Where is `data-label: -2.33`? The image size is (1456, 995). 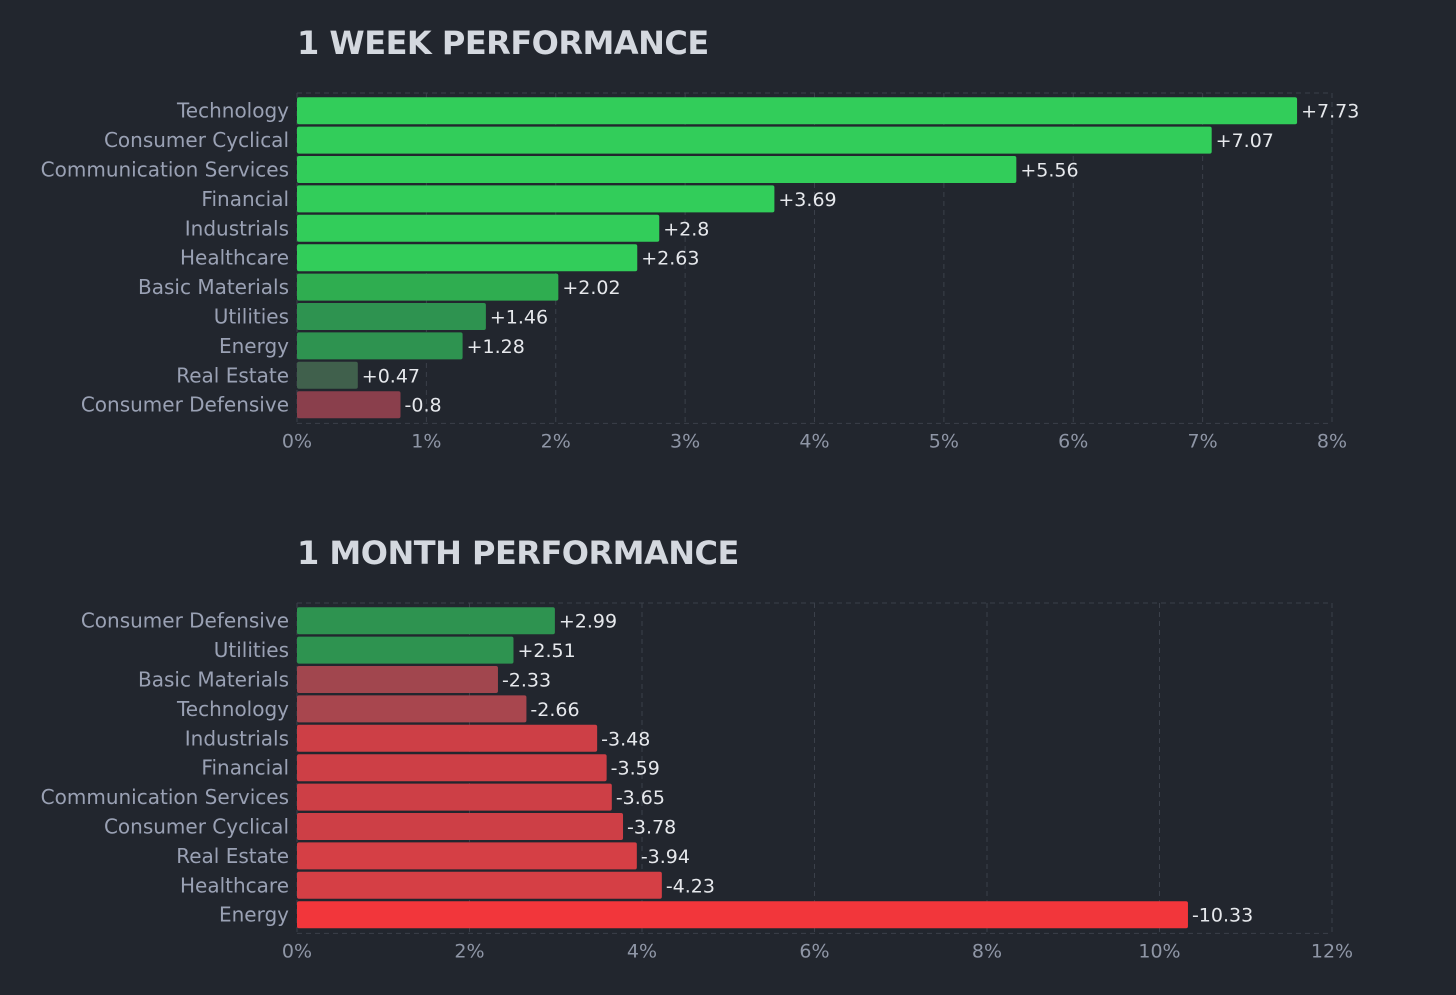 data-label: -2.33 is located at coordinates (526, 681).